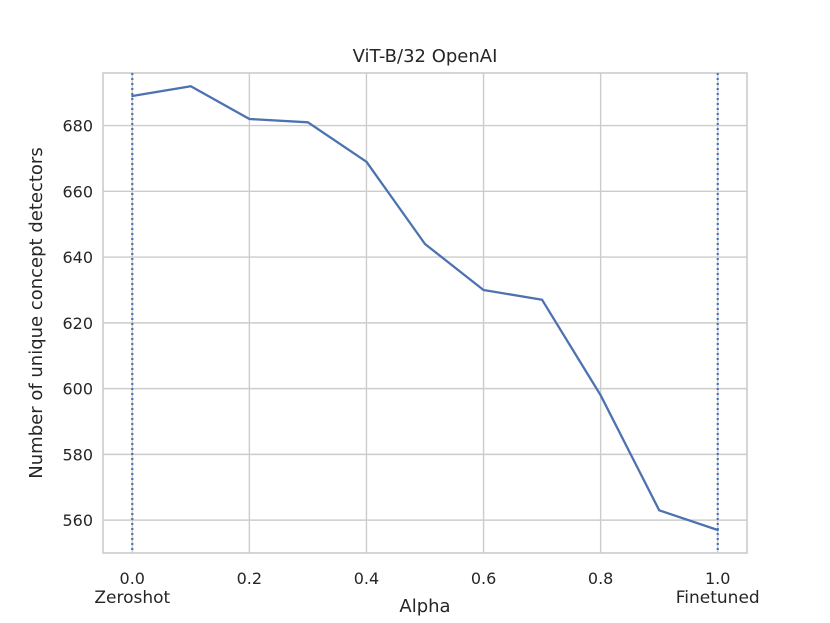  What do you see at coordinates (425, 578) in the screenshot?
I see `x-tick-labels: 0.0 0.2 0.4 0.6 0.8 1.0` at bounding box center [425, 578].